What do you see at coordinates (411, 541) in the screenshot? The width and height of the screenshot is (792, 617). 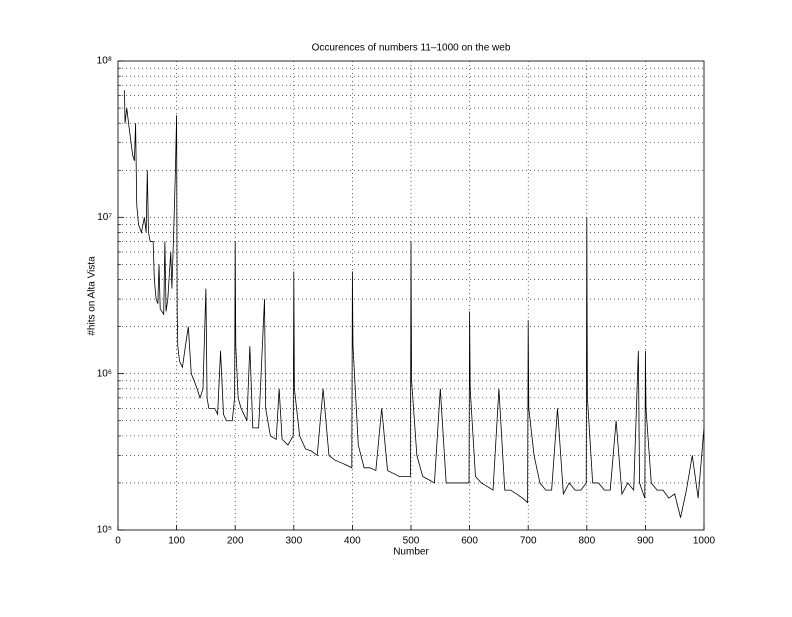 I see `x-tick-label: 500` at bounding box center [411, 541].